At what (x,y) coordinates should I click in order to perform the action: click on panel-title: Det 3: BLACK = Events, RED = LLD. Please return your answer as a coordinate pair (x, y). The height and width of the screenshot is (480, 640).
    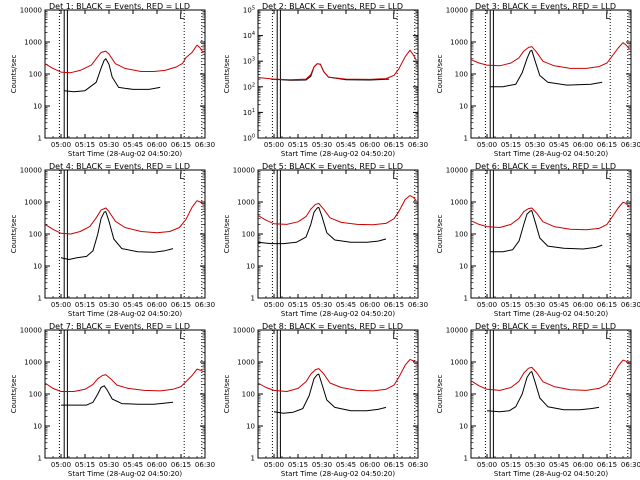
    Looking at the image, I should click on (545, 6).